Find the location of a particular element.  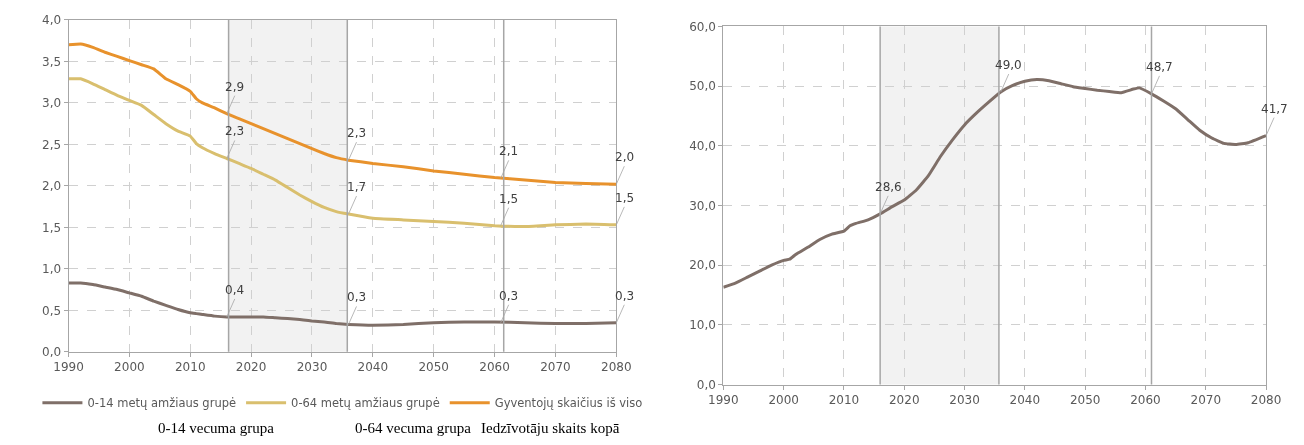

y-tick-label: 2,0 is located at coordinates (52, 186).